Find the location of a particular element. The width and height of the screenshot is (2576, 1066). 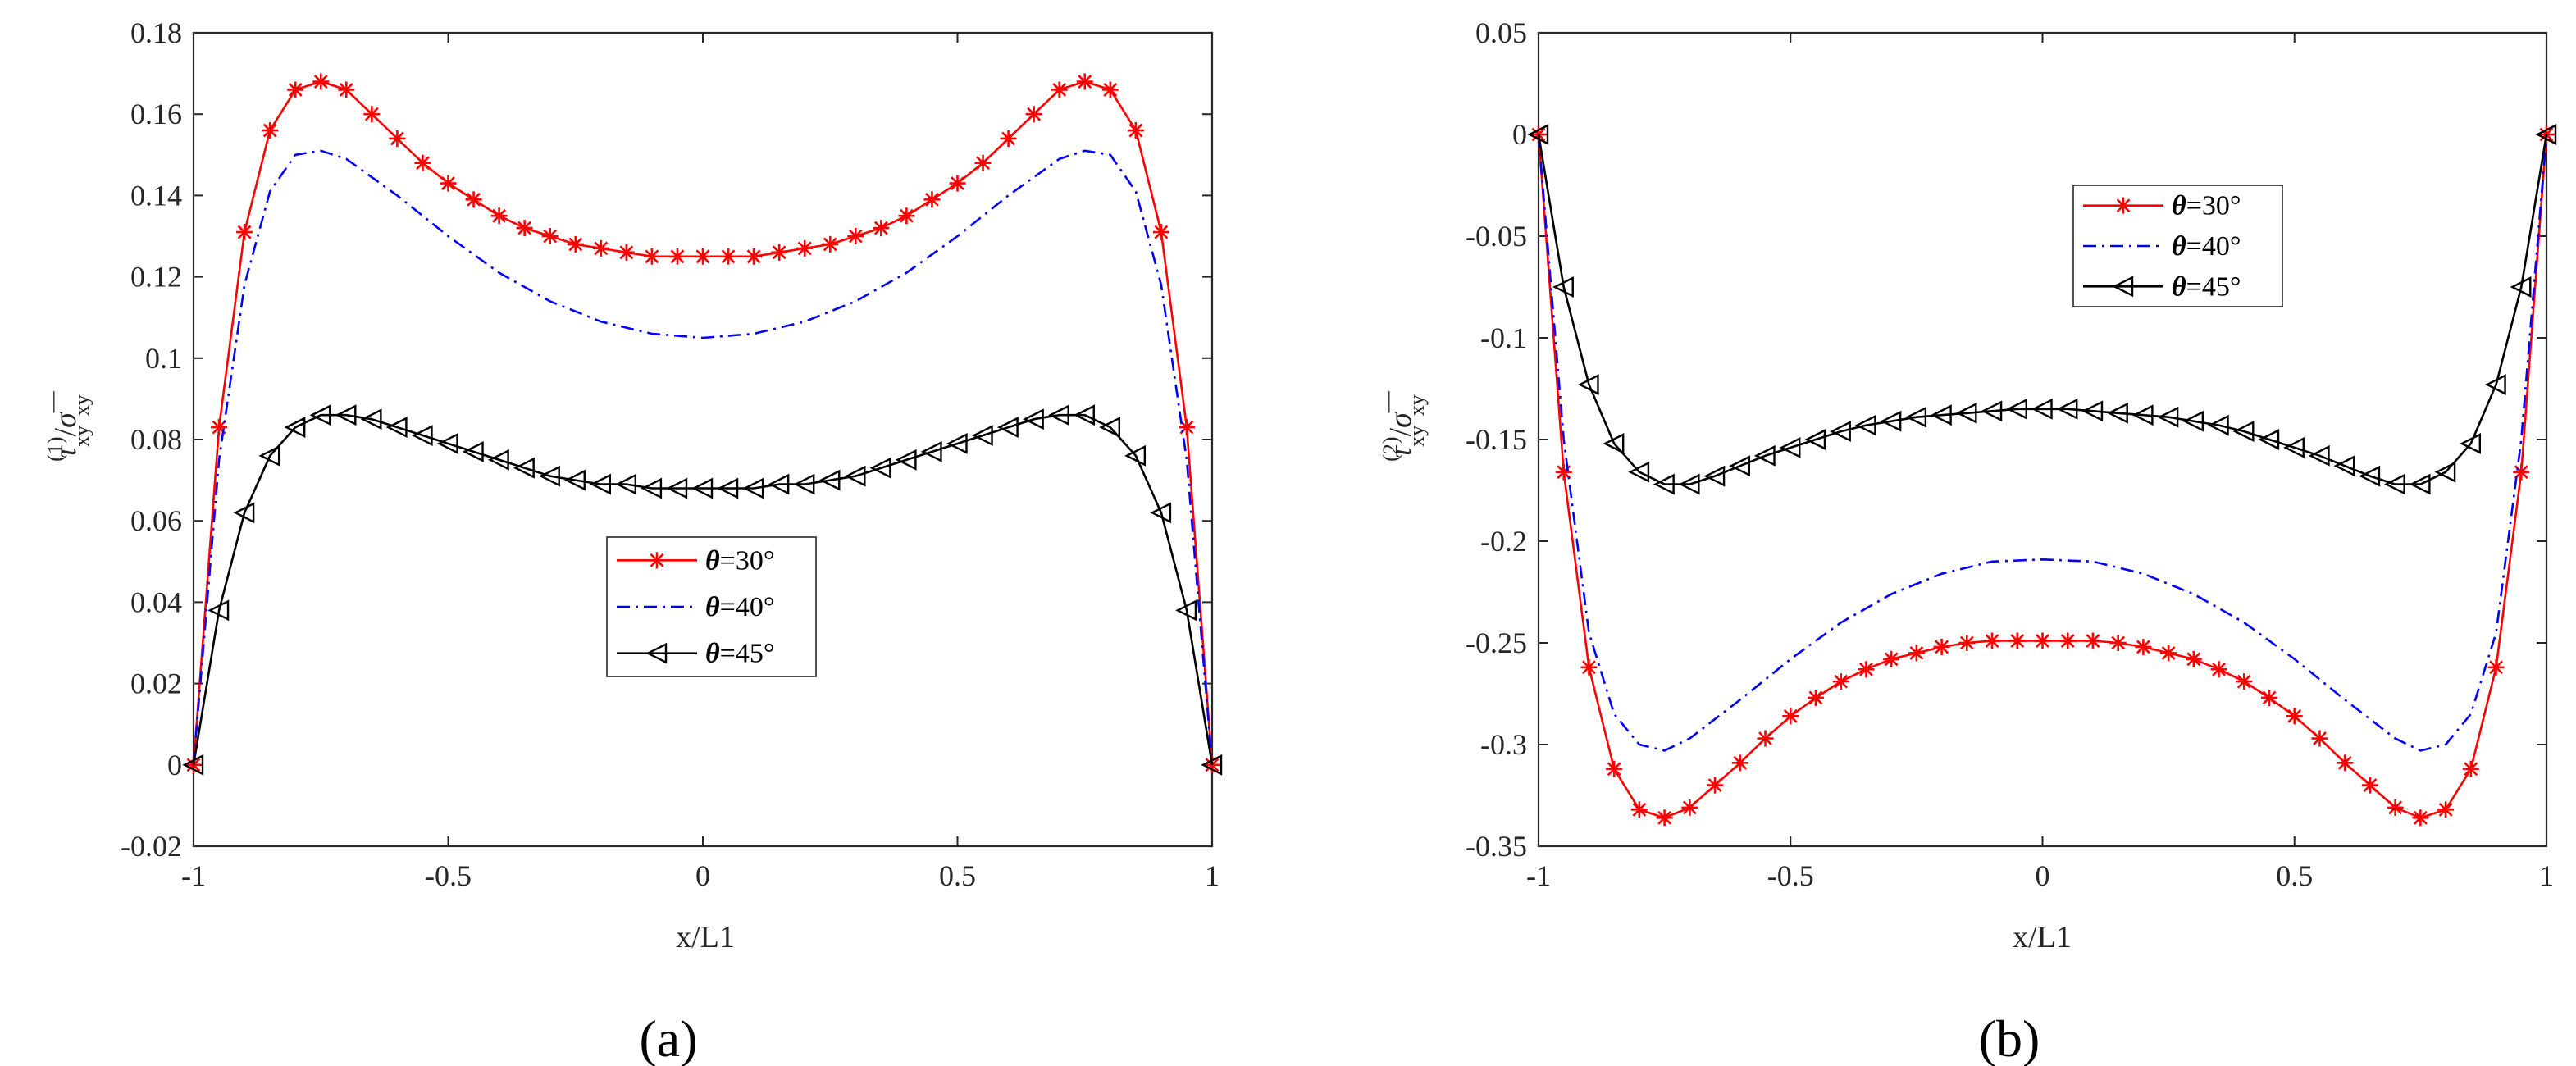

y-tick-label: 0.05 is located at coordinates (1501, 32).